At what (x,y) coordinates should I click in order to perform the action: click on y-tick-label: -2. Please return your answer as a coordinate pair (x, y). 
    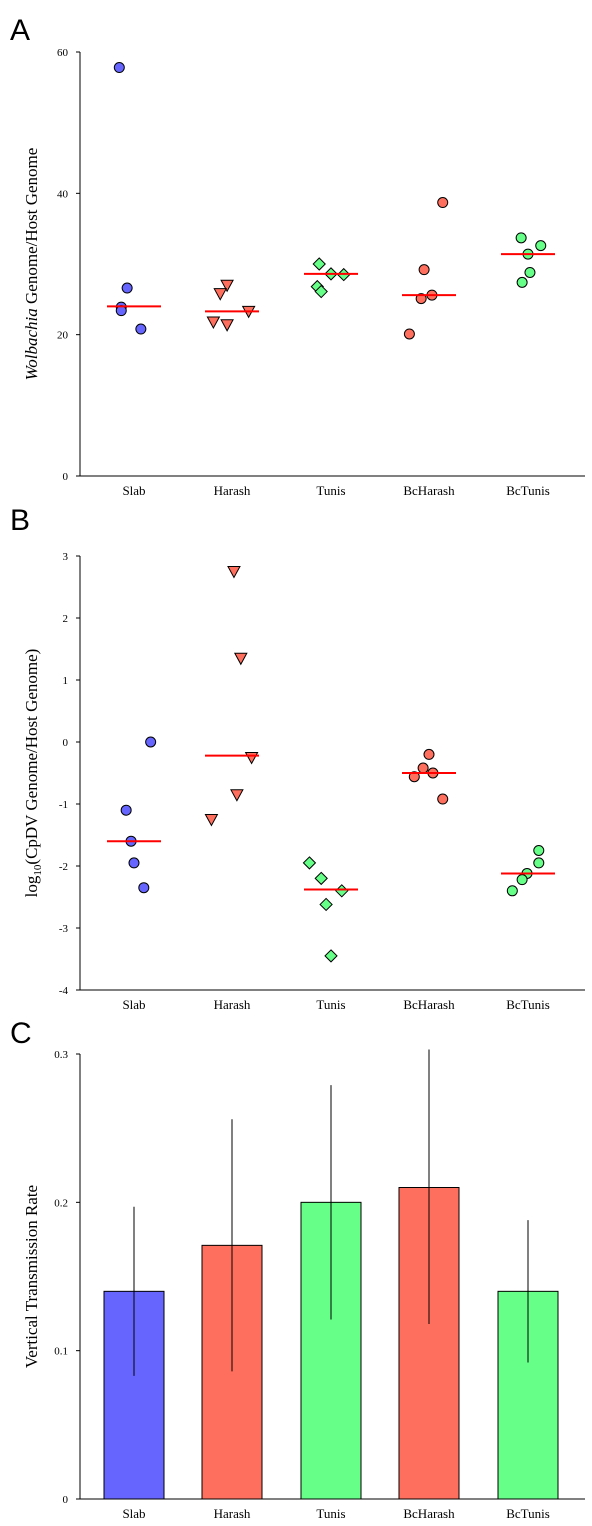
    Looking at the image, I should click on (63, 867).